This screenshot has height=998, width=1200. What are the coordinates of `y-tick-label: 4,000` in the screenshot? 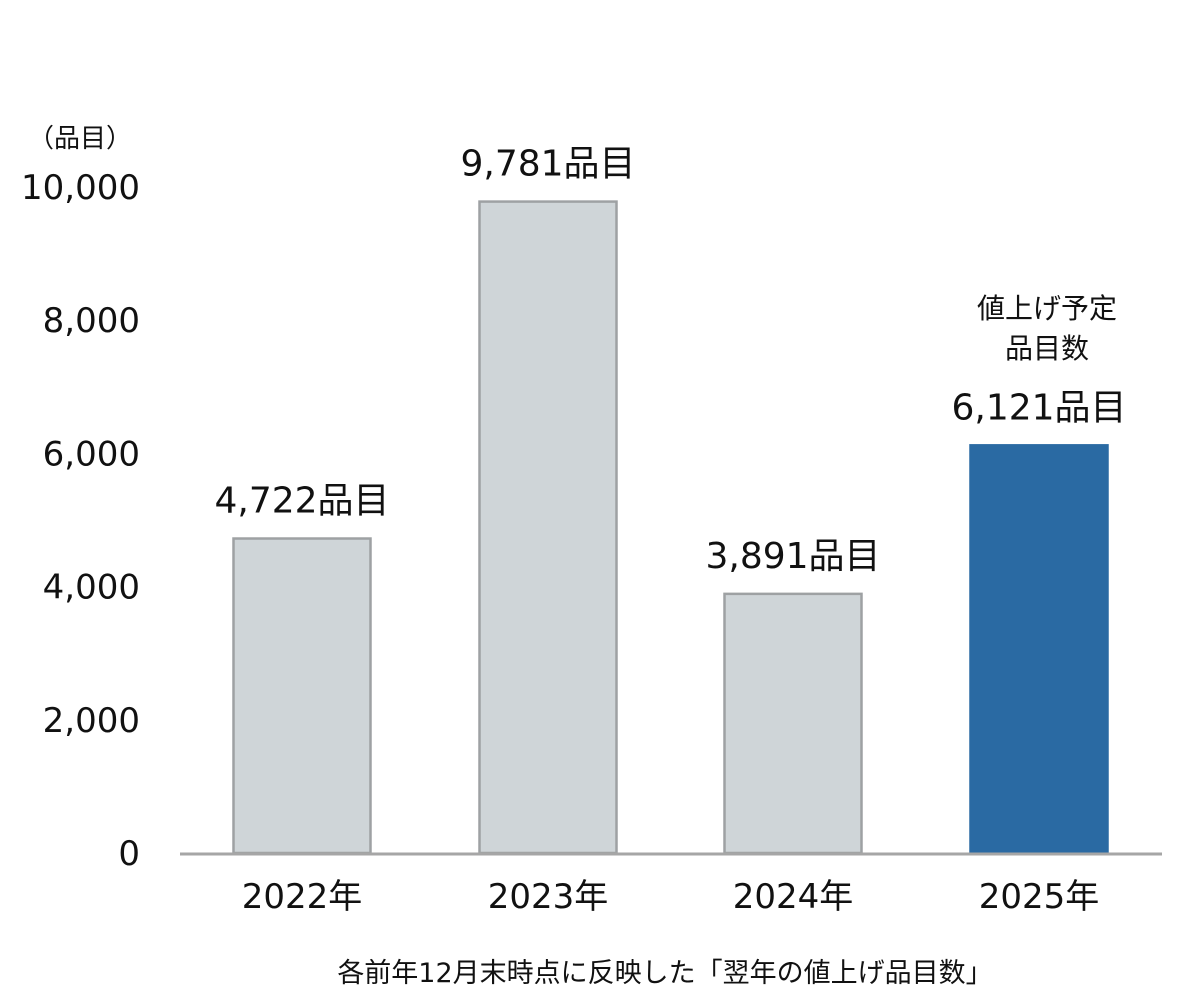 It's located at (91, 588).